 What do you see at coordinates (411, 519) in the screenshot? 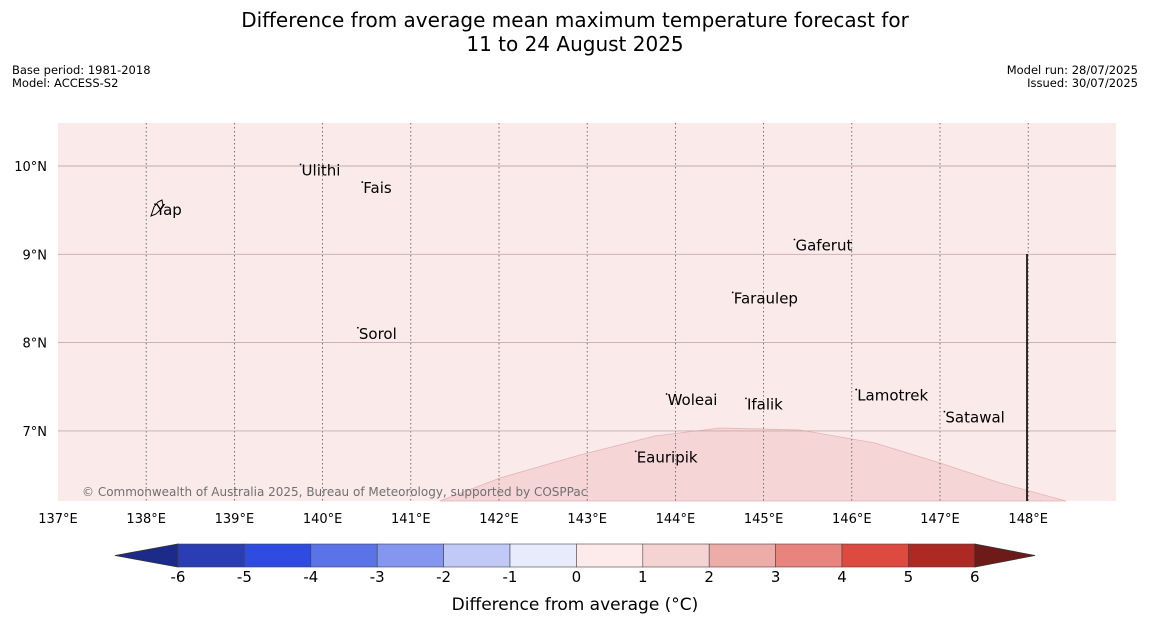
I see `longitude-tick-label: 141°E` at bounding box center [411, 519].